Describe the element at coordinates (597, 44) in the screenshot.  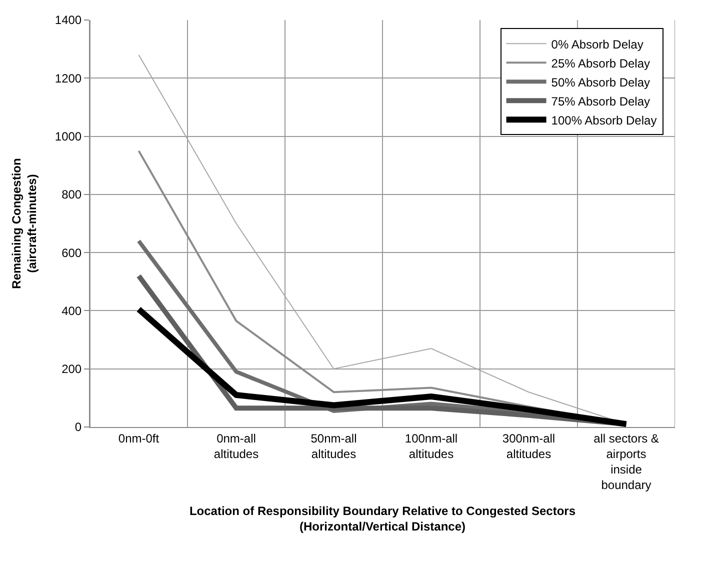
I see `legend-label: 0% Absorb Delay` at that location.